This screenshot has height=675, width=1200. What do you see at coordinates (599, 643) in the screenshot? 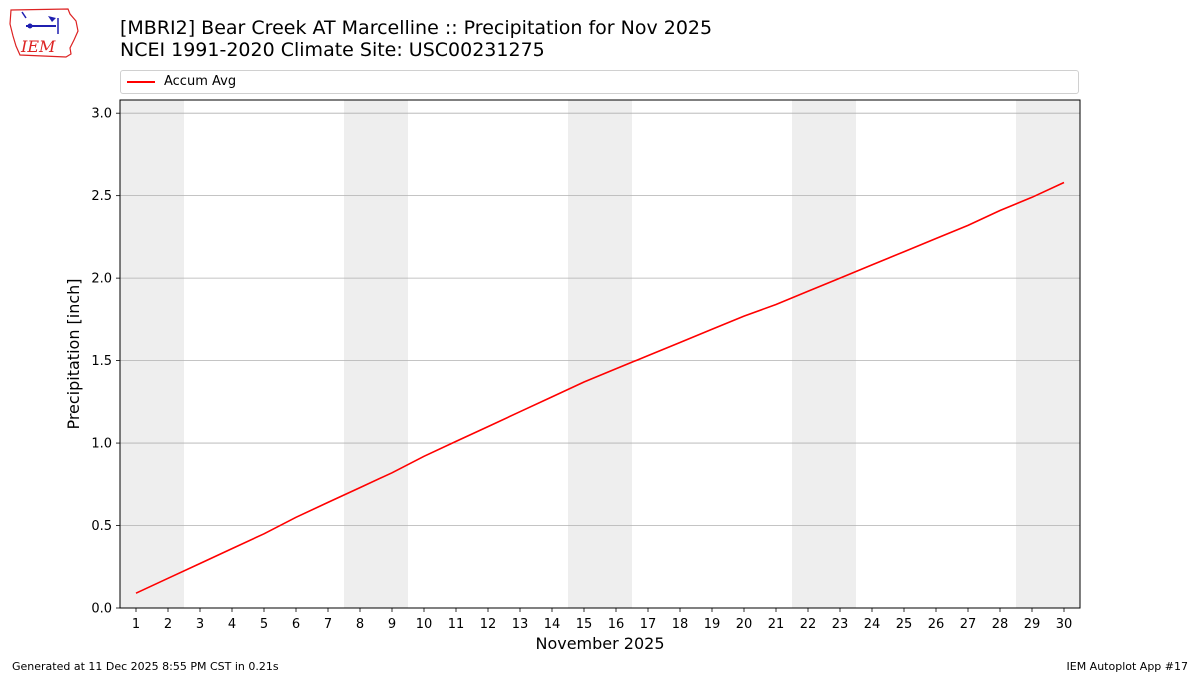
I see `x-axis-label: November 2025` at bounding box center [599, 643].